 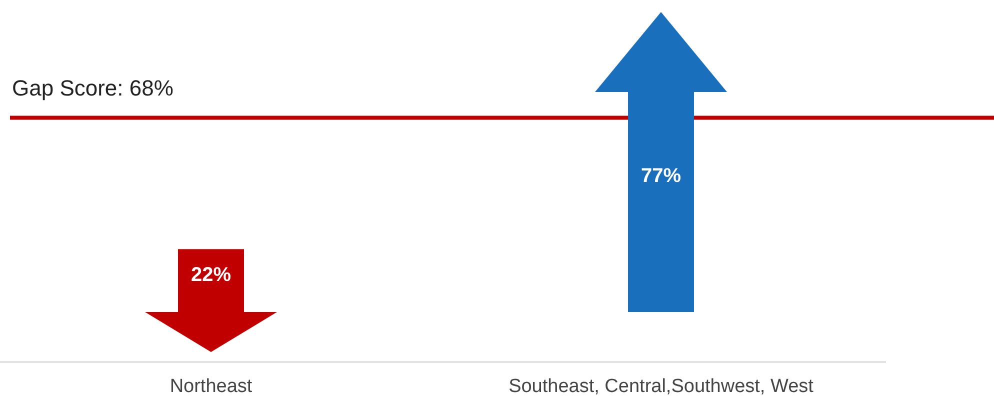 What do you see at coordinates (661, 386) in the screenshot?
I see `x-tick-label: Southeast, Central,Southwest, West` at bounding box center [661, 386].